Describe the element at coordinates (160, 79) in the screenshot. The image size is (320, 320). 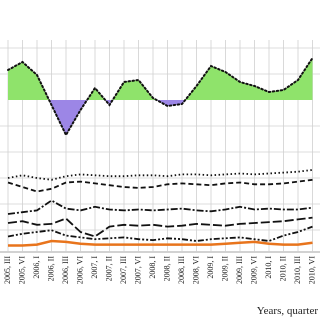
I see `area-above` at that location.